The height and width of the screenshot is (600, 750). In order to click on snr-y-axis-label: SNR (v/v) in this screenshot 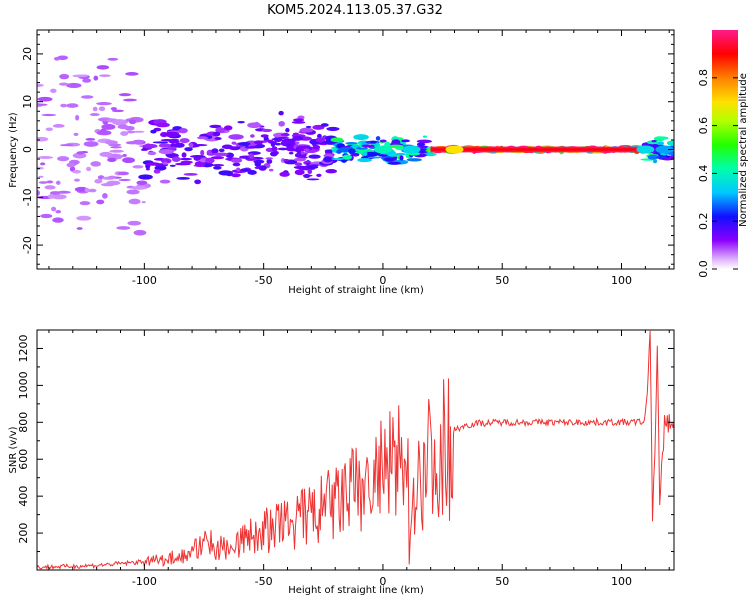, I will do `click(13, 449)`.